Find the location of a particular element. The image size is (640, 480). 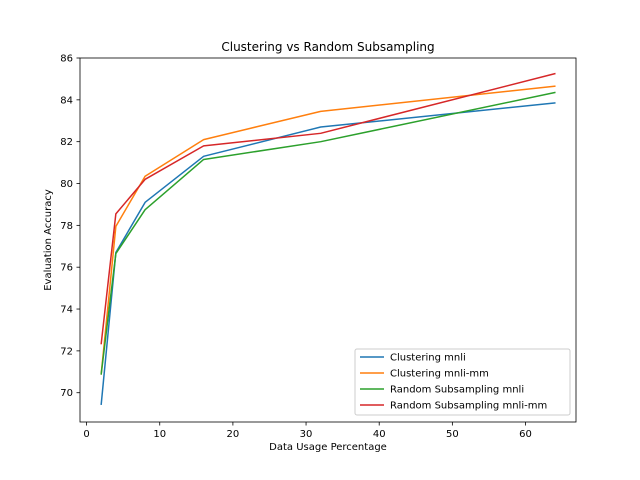

x-tick-label: 40 is located at coordinates (379, 434).